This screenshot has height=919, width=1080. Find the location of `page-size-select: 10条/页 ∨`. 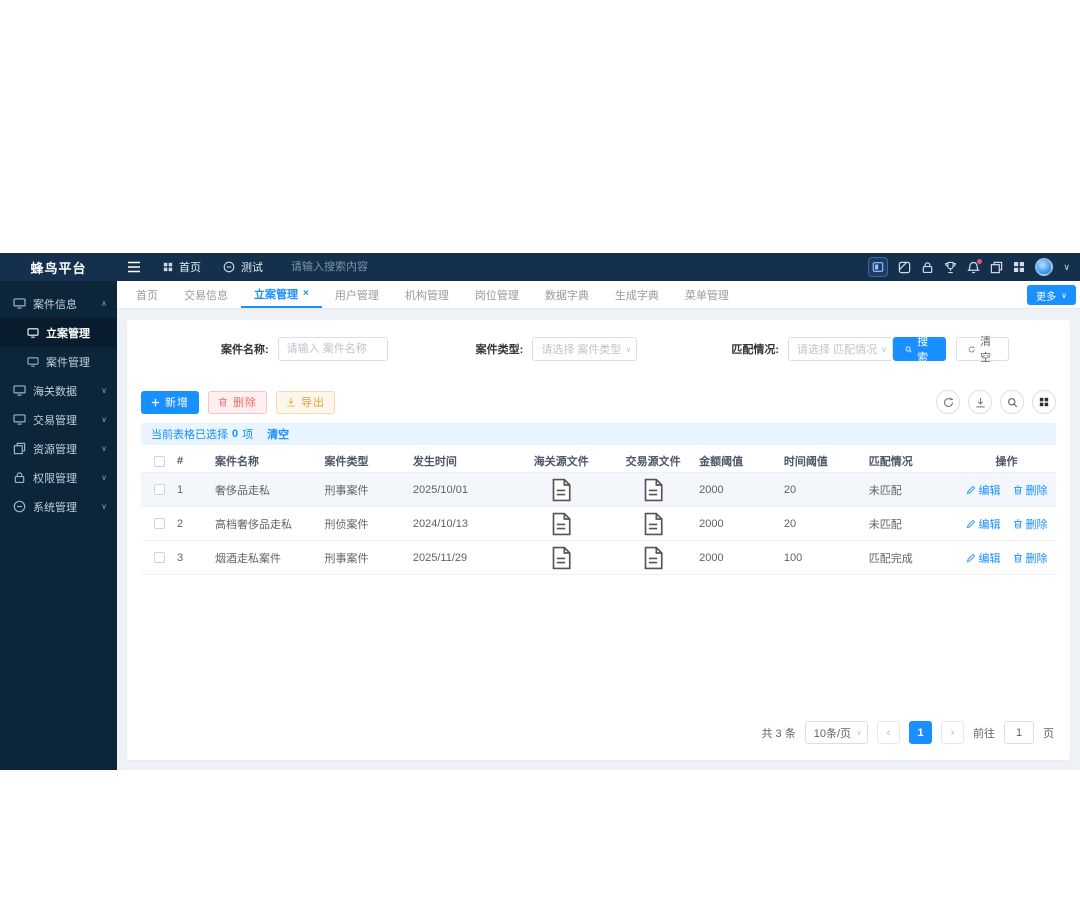

page-size-select: 10条/页 ∨ is located at coordinates (836, 732).